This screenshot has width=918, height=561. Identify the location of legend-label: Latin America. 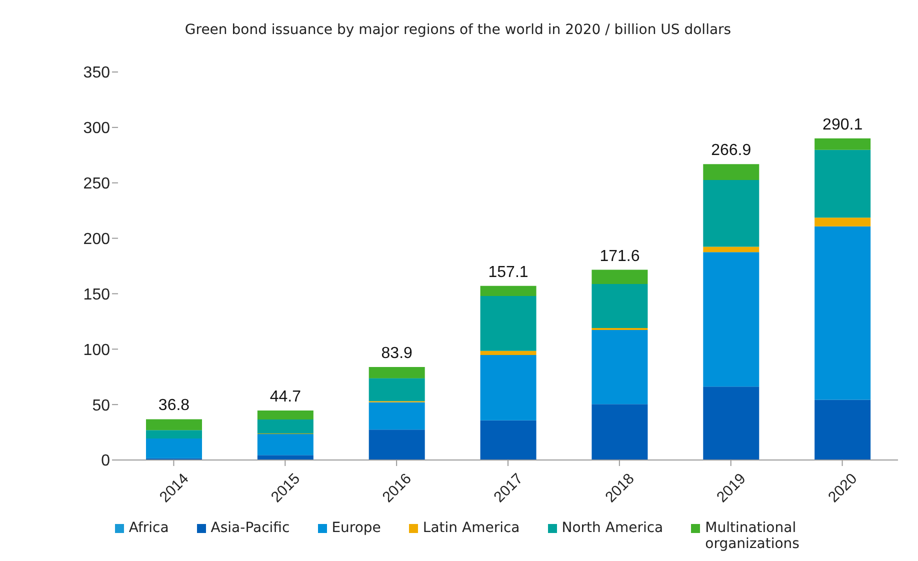
(471, 528).